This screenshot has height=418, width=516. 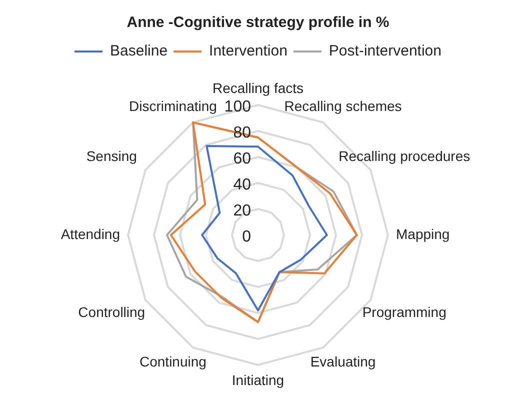 I want to click on spoke-label: Evaluating, so click(x=343, y=362).